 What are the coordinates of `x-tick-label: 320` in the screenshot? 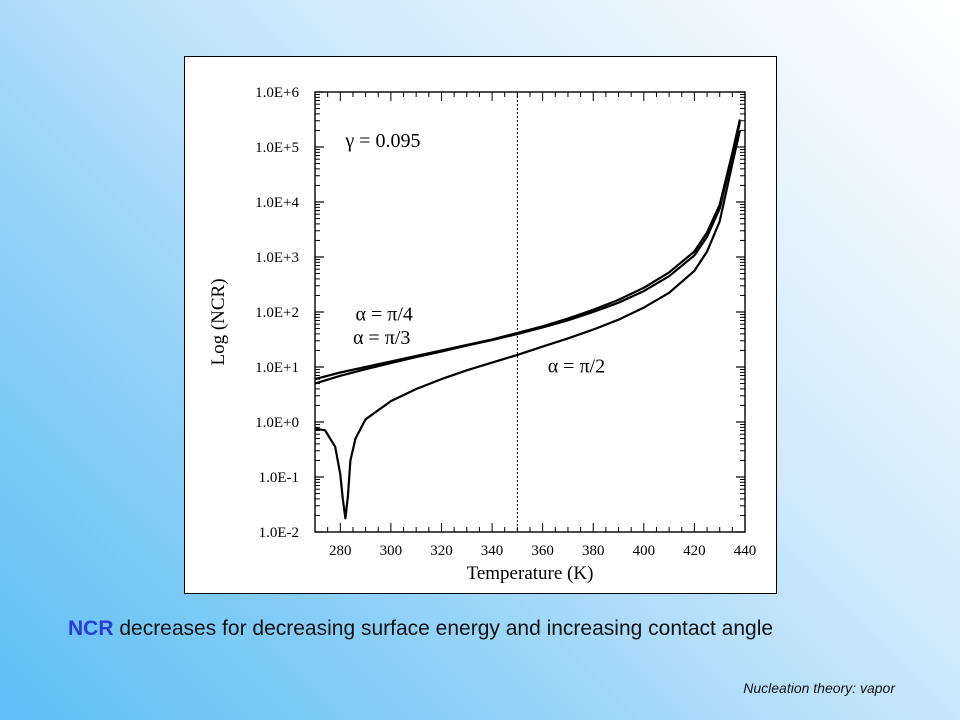 It's located at (441, 551).